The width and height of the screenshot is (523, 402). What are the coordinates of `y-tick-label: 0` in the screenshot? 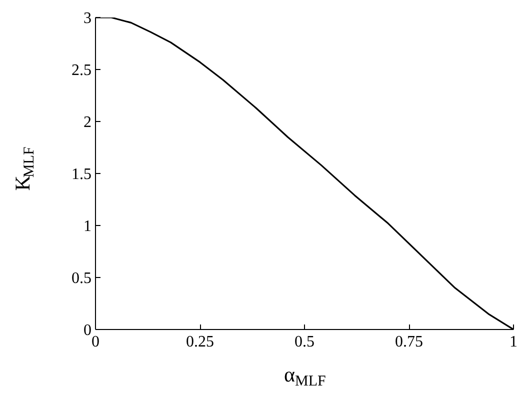 It's located at (88, 330).